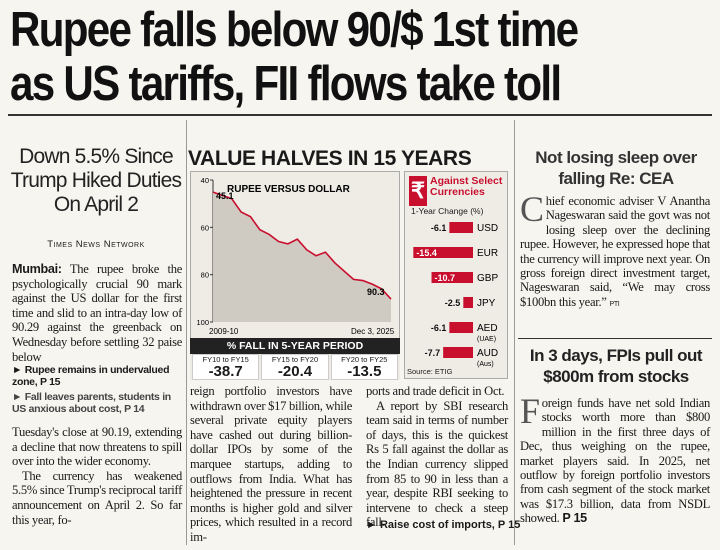  What do you see at coordinates (615, 338) in the screenshot?
I see `sidebar-divider` at bounding box center [615, 338].